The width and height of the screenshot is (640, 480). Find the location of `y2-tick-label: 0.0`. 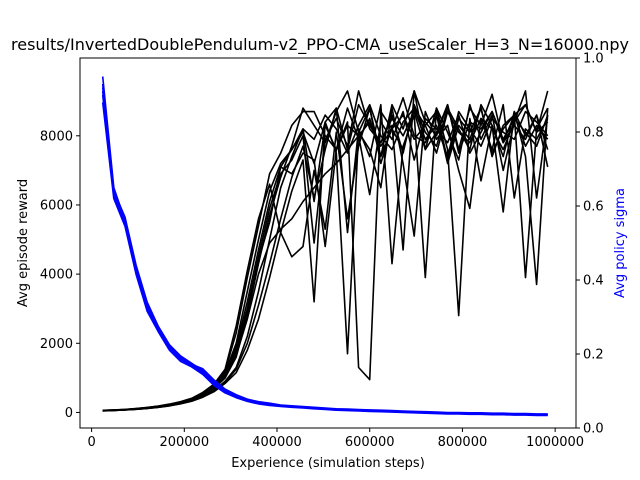

y2-tick-label: 0.0 is located at coordinates (593, 429).